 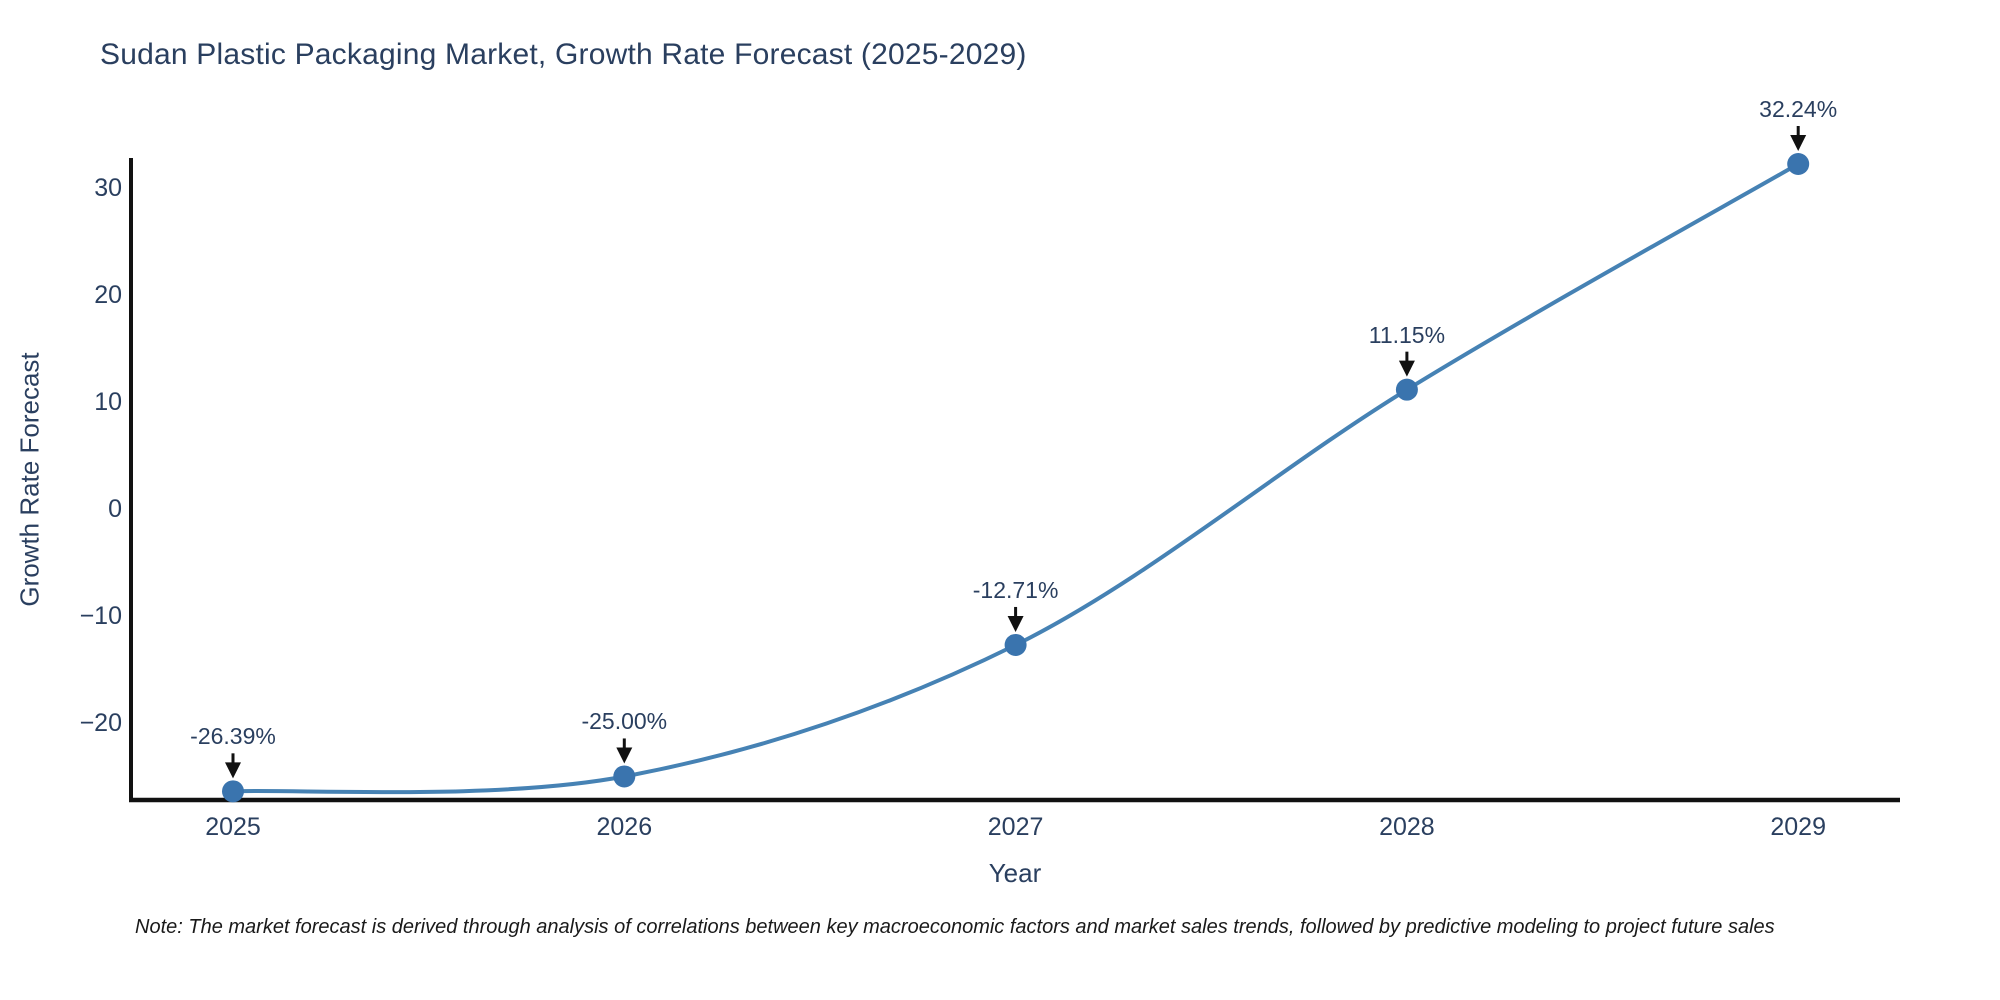 I want to click on y-tick-label: 20, so click(x=108, y=294).